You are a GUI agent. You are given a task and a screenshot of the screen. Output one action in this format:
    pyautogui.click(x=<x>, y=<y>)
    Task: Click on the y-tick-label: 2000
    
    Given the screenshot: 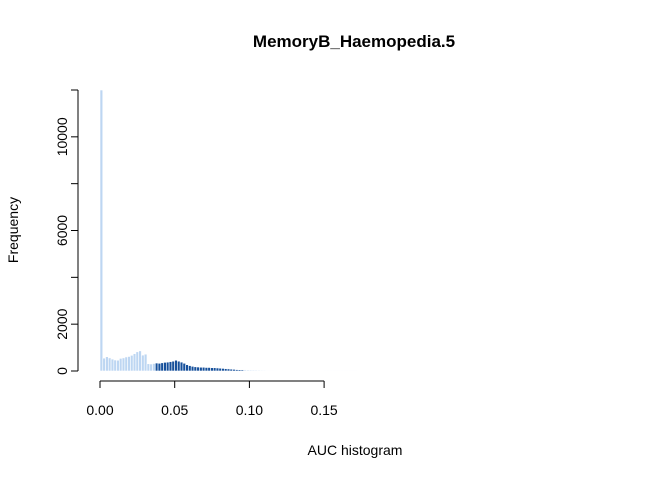 What is the action you would take?
    pyautogui.click(x=62, y=323)
    